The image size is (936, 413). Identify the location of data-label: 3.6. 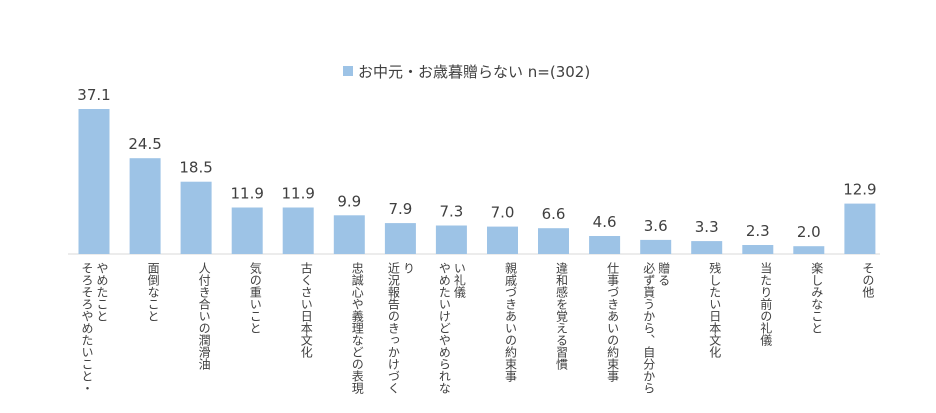
(656, 226).